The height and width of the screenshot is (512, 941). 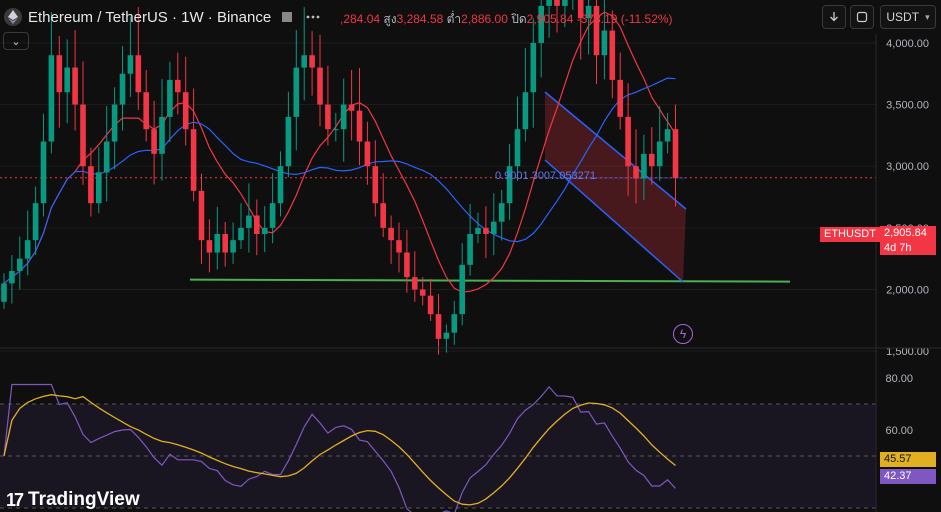 What do you see at coordinates (550, 19) in the screenshot?
I see `ohlc-close: 2,905.84` at bounding box center [550, 19].